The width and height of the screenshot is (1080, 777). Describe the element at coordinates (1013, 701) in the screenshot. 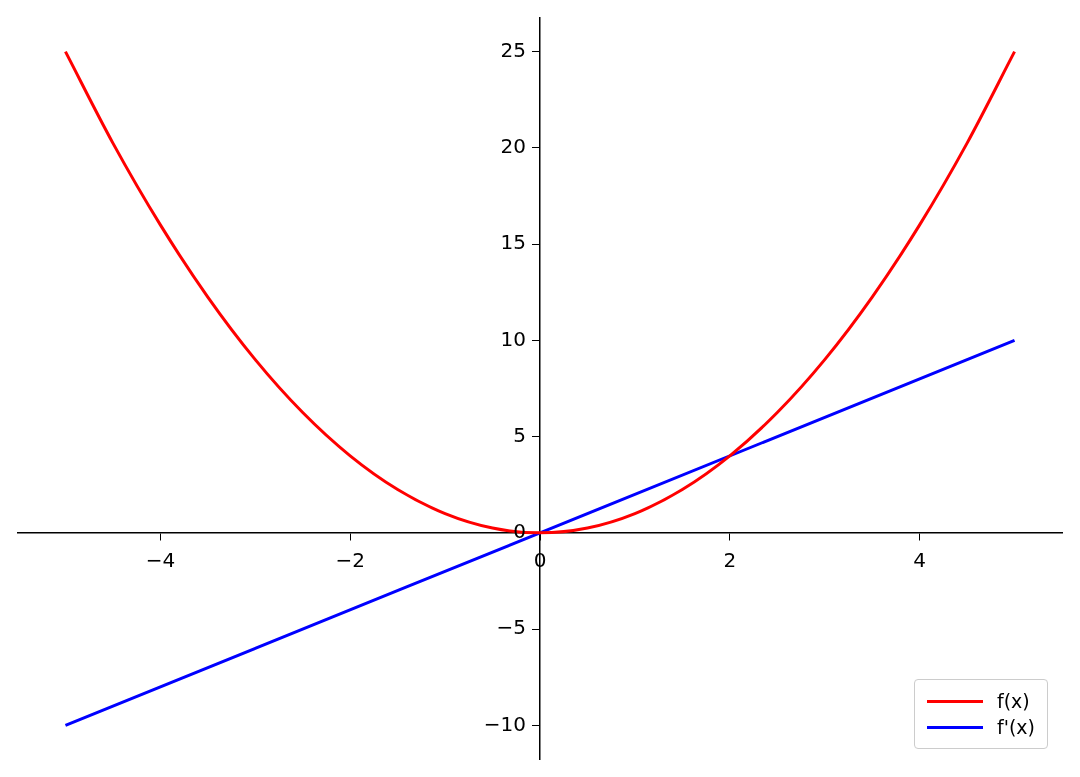

I see `legend-label: f(x)` at that location.